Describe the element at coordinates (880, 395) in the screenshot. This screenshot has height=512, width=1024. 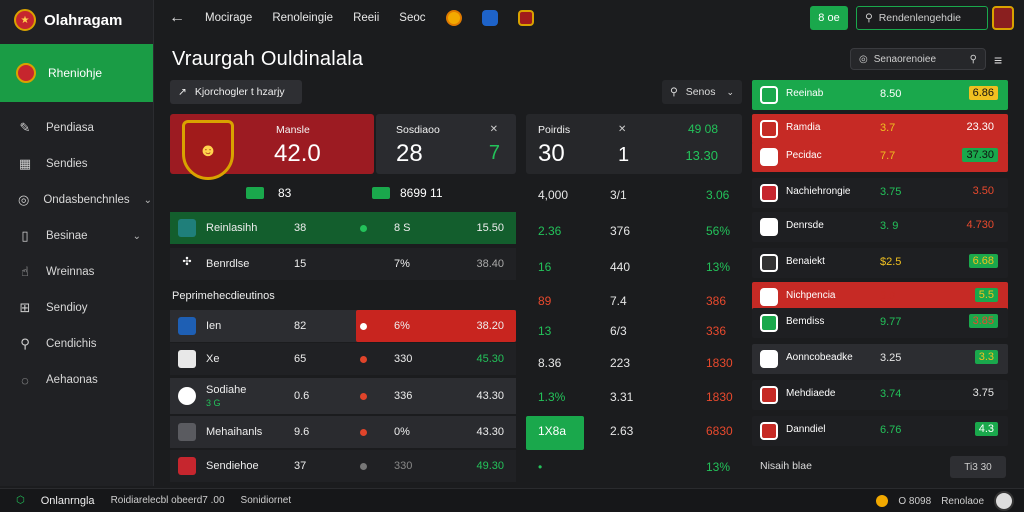
I see `right-row: Mehdiaede 3.74 3.75` at that location.